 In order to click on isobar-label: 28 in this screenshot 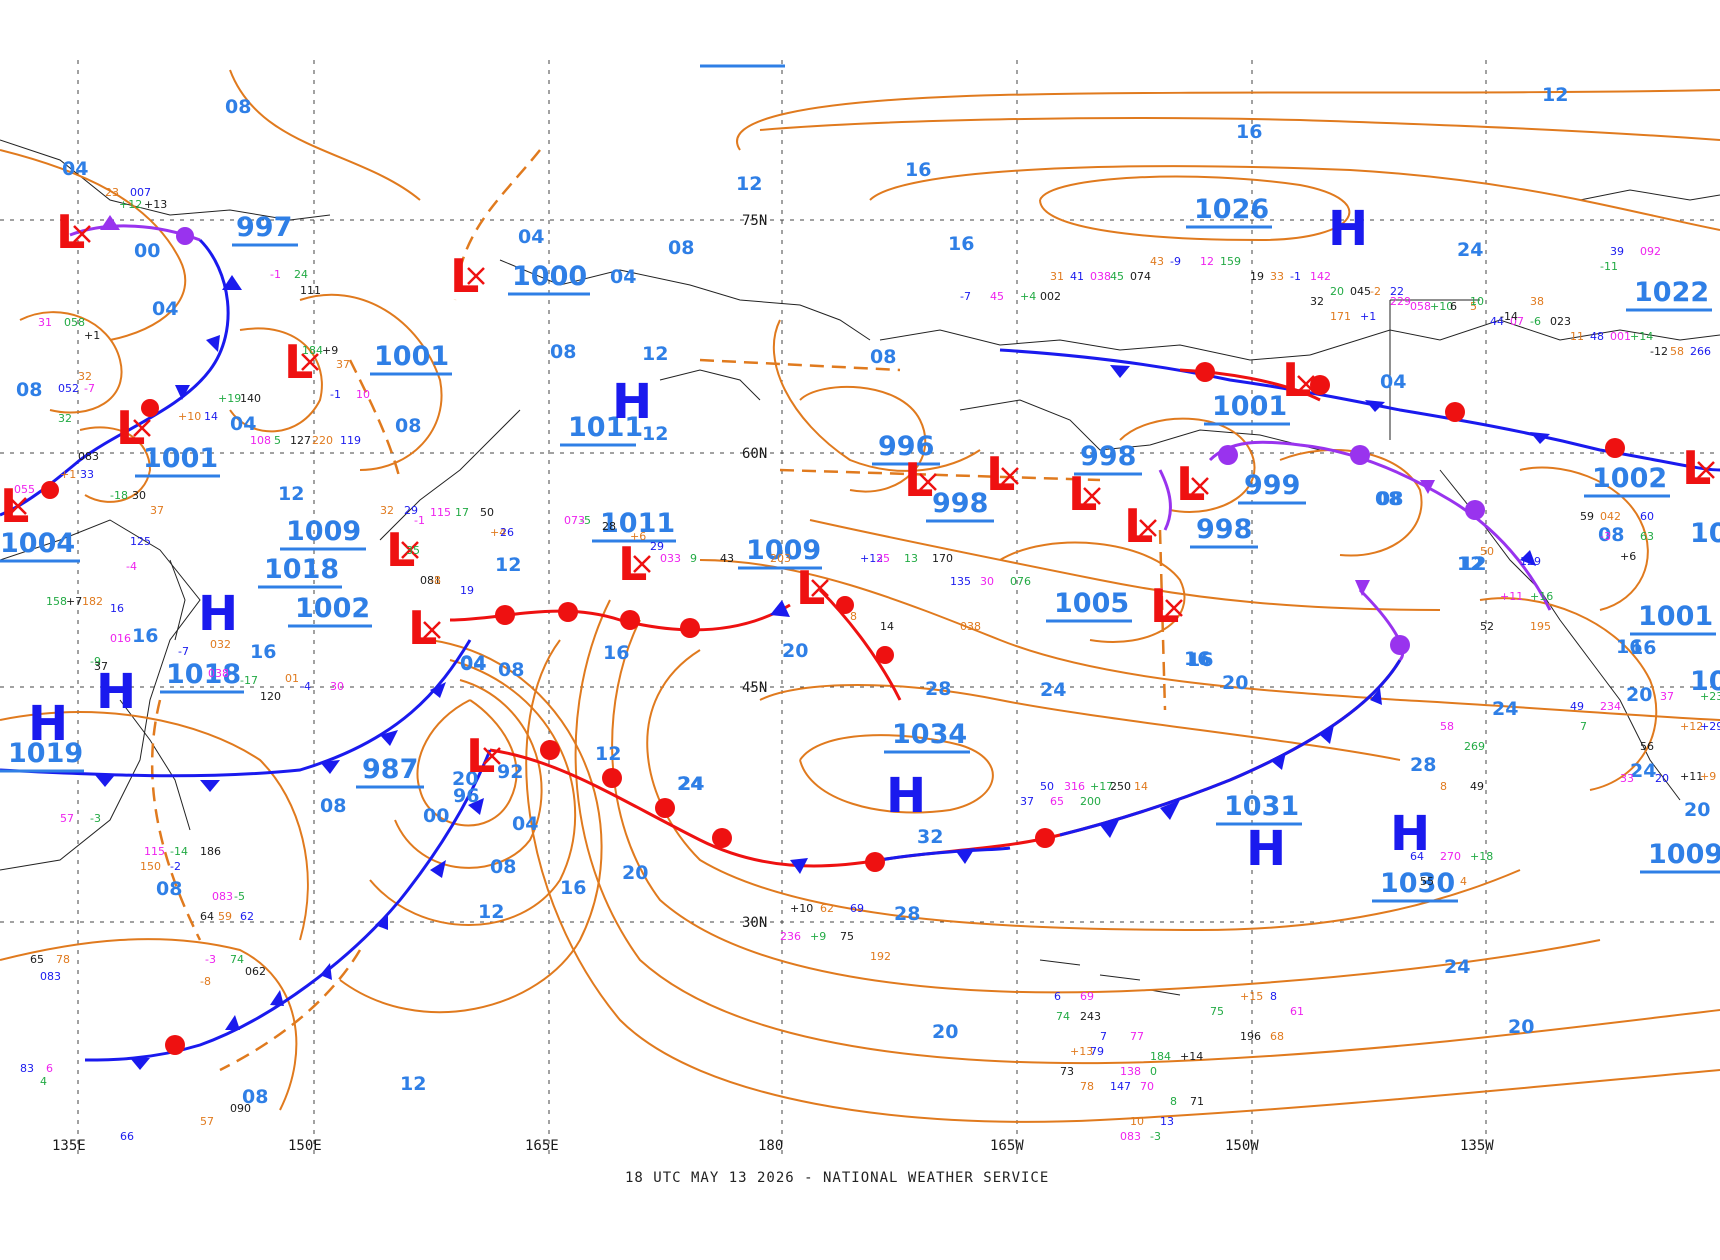, I will do `click(907, 914)`.